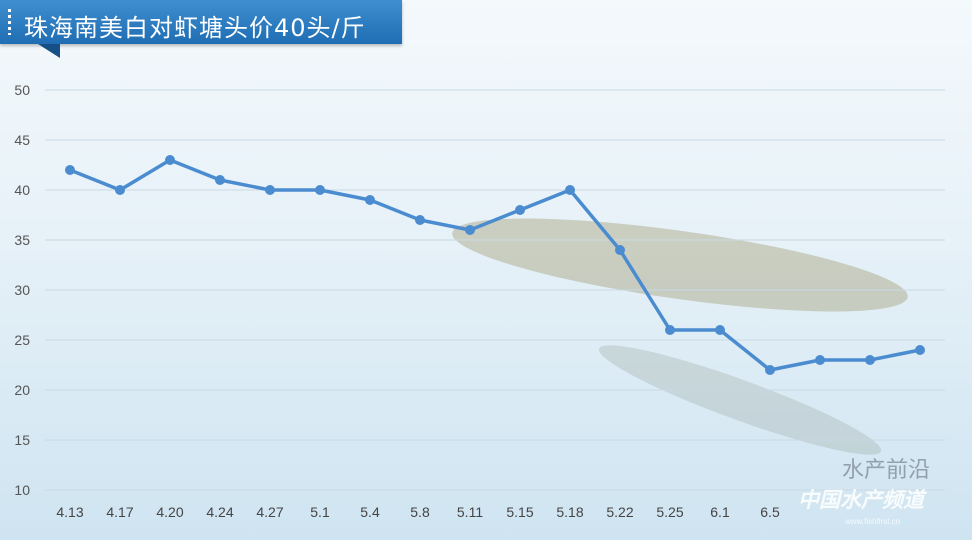 This screenshot has width=972, height=540. I want to click on chart-title: 珠海南美白对虾塘头价40头/斤, so click(195, 28).